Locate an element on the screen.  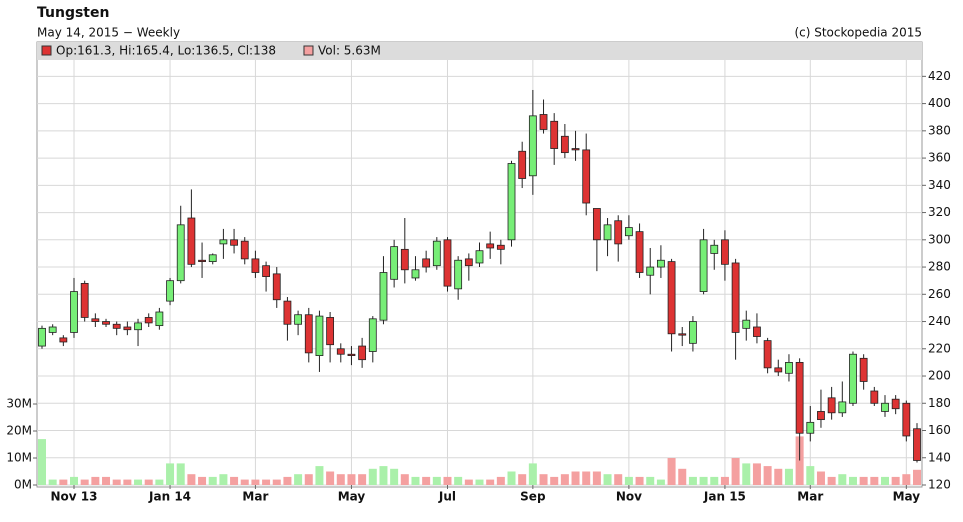
y2-tick-label: 0M is located at coordinates (23, 485).